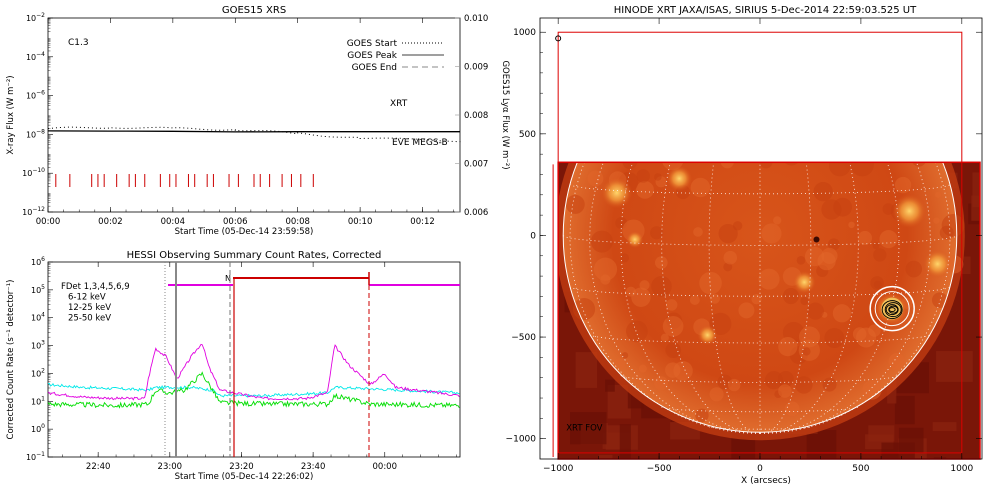  What do you see at coordinates (254, 134) in the screenshot?
I see `eve-megs-b-line` at bounding box center [254, 134].